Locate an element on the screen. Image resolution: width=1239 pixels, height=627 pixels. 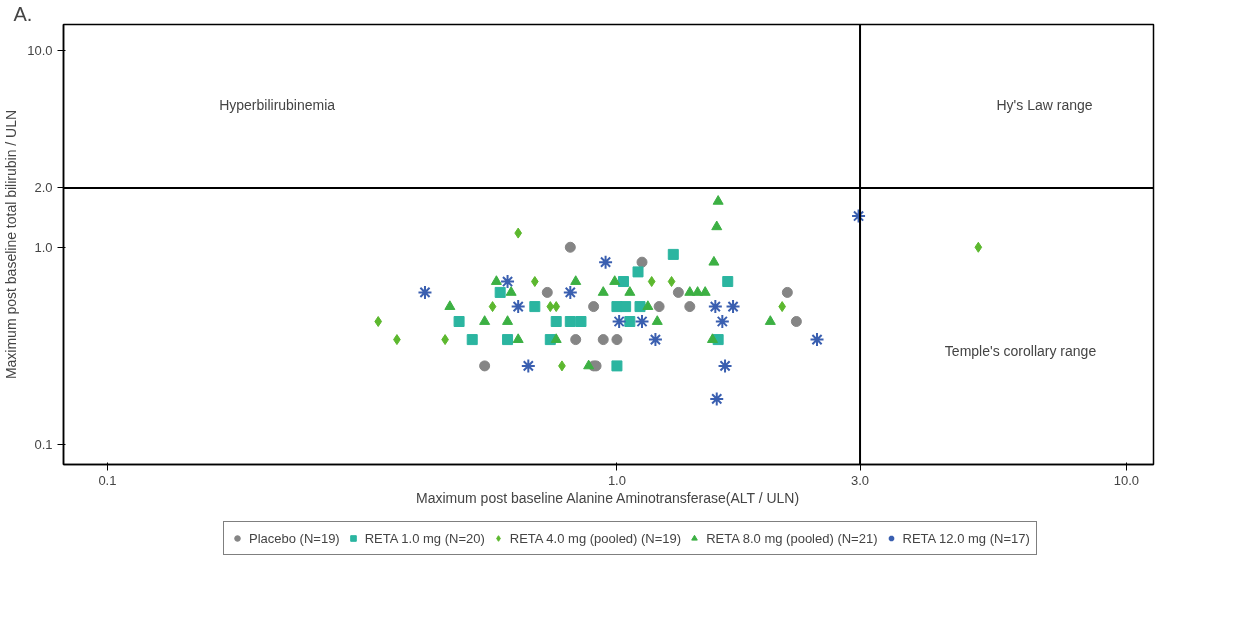
y-tick-label: 0.1 is located at coordinates (43, 444).